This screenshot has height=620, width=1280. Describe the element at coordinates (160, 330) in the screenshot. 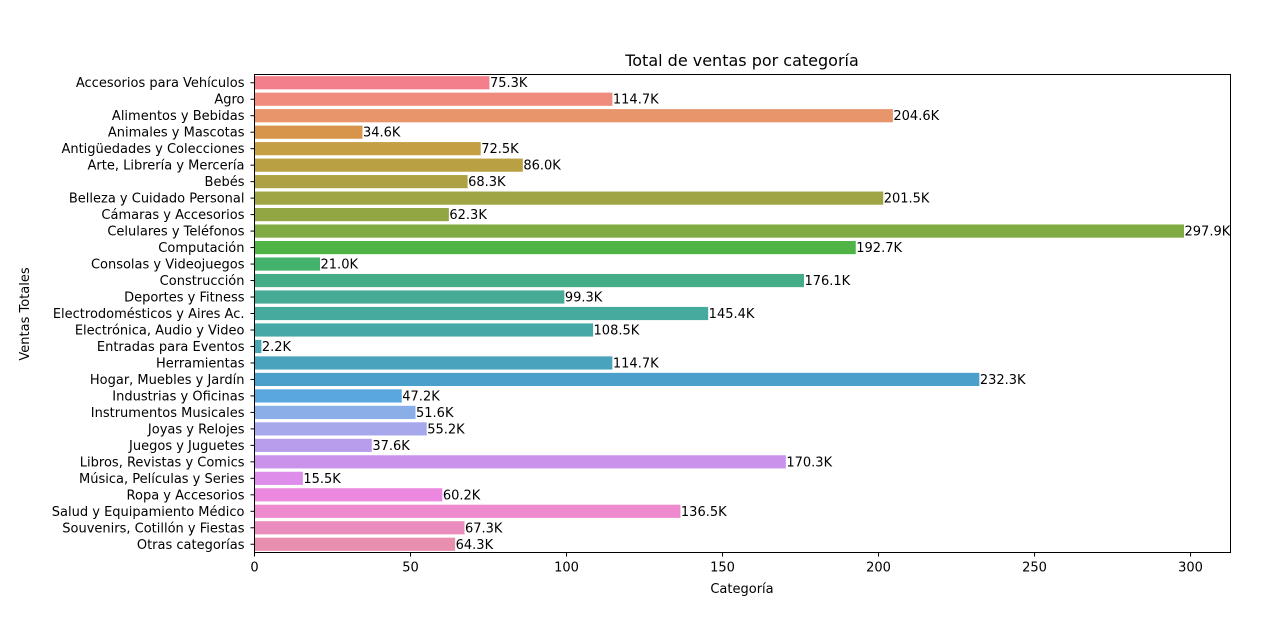

I see `y-tick-label: Electrónica, Audio y Video` at that location.